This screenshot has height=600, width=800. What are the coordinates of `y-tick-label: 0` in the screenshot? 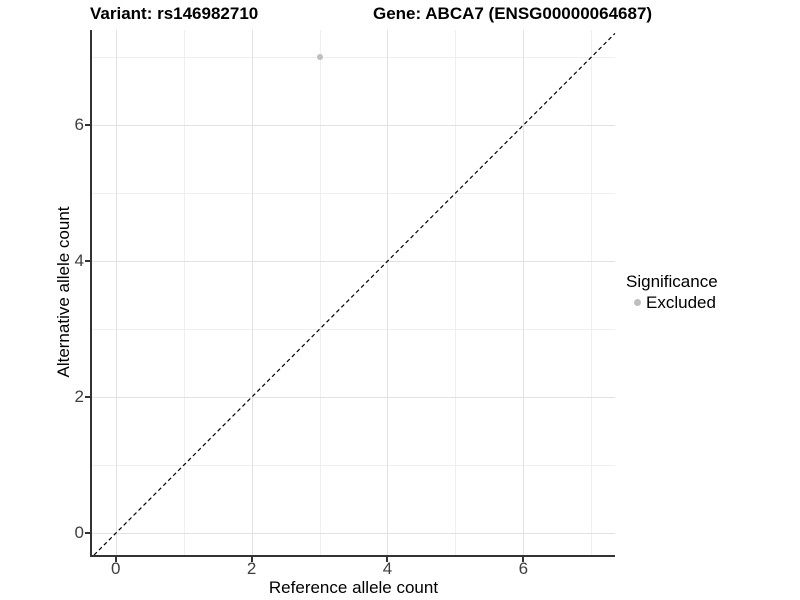 It's located at (79, 533).